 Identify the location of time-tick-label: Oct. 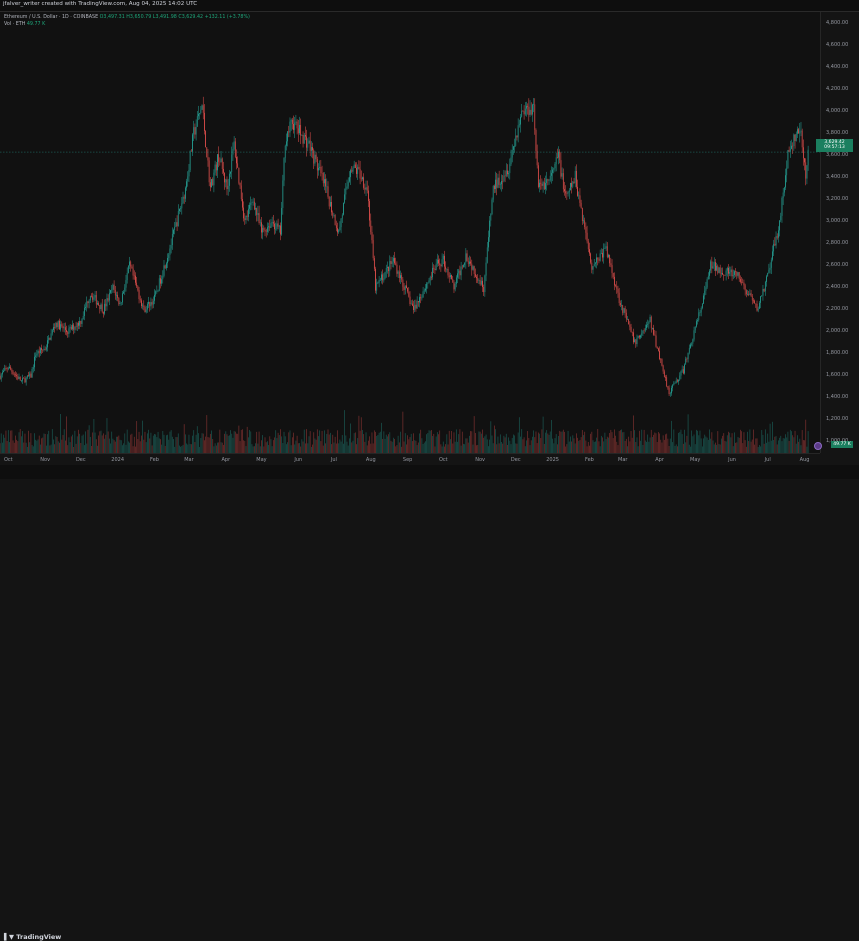
(443, 460).